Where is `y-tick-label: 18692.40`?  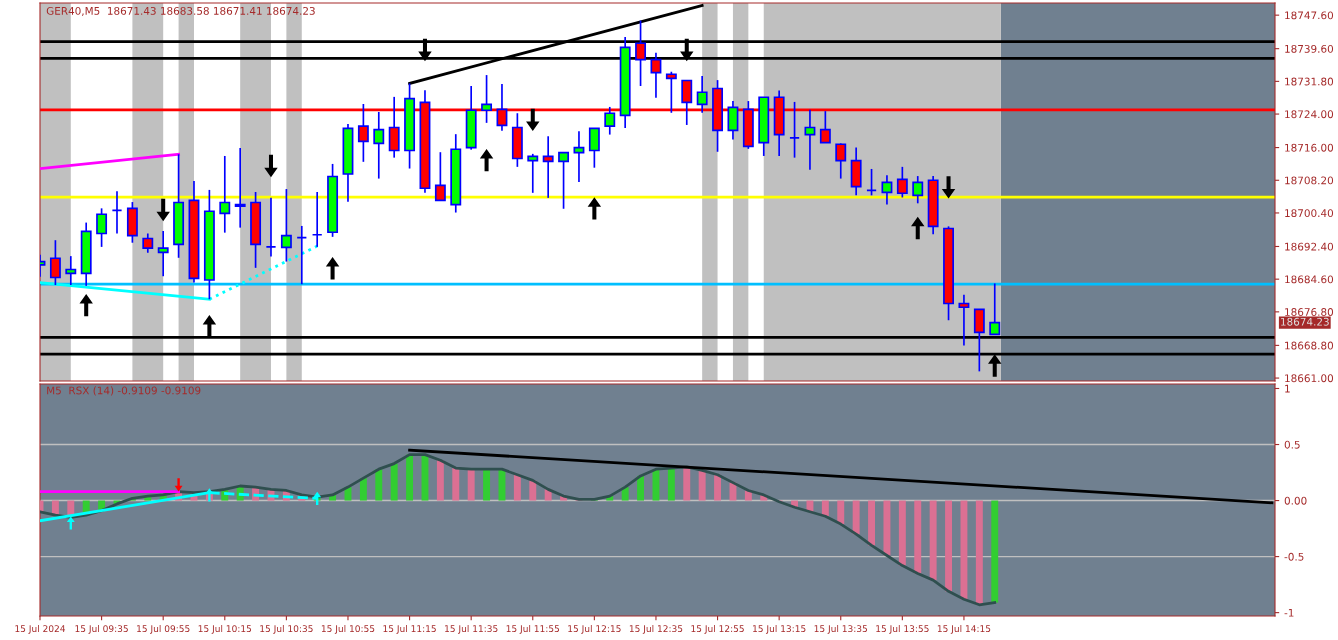 y-tick-label: 18692.40 is located at coordinates (1309, 246).